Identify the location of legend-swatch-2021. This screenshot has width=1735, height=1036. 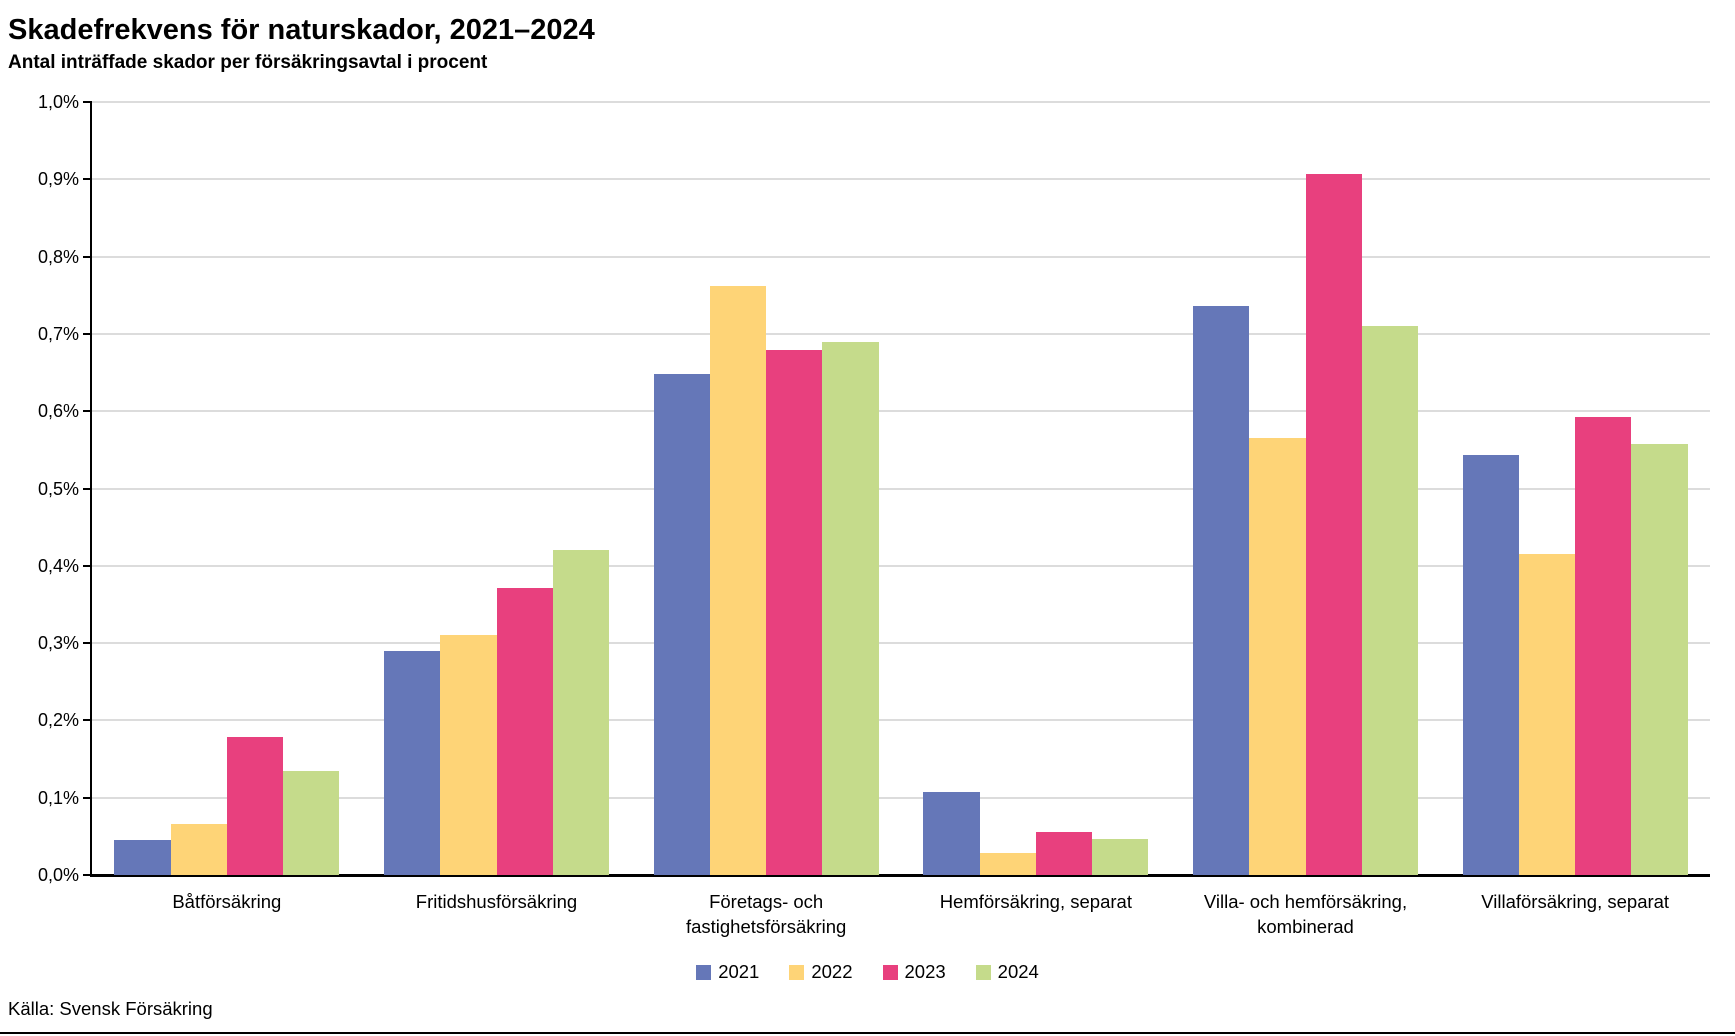
(704, 972).